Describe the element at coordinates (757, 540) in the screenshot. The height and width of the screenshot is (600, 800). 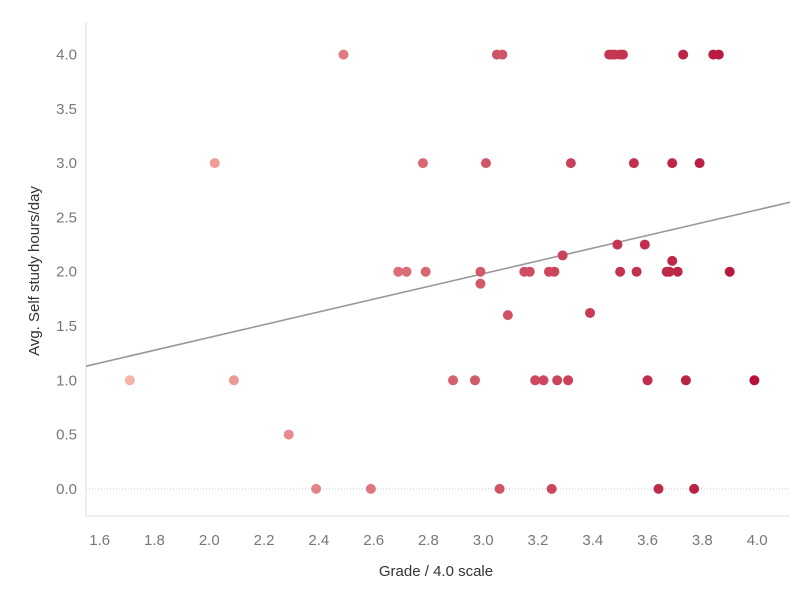
I see `x-tick-label: 4.0` at that location.